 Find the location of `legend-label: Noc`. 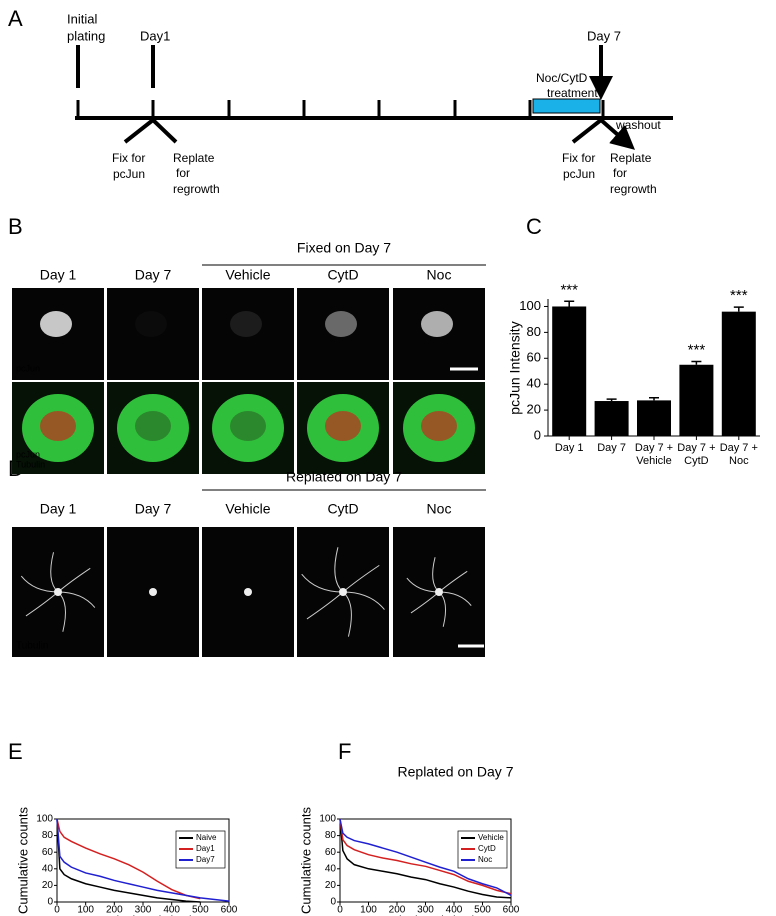

legend-label: Noc is located at coordinates (485, 859).